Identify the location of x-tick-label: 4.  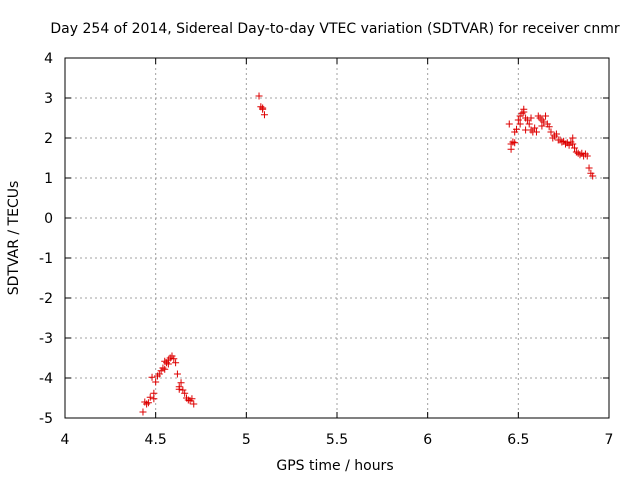
(65, 440).